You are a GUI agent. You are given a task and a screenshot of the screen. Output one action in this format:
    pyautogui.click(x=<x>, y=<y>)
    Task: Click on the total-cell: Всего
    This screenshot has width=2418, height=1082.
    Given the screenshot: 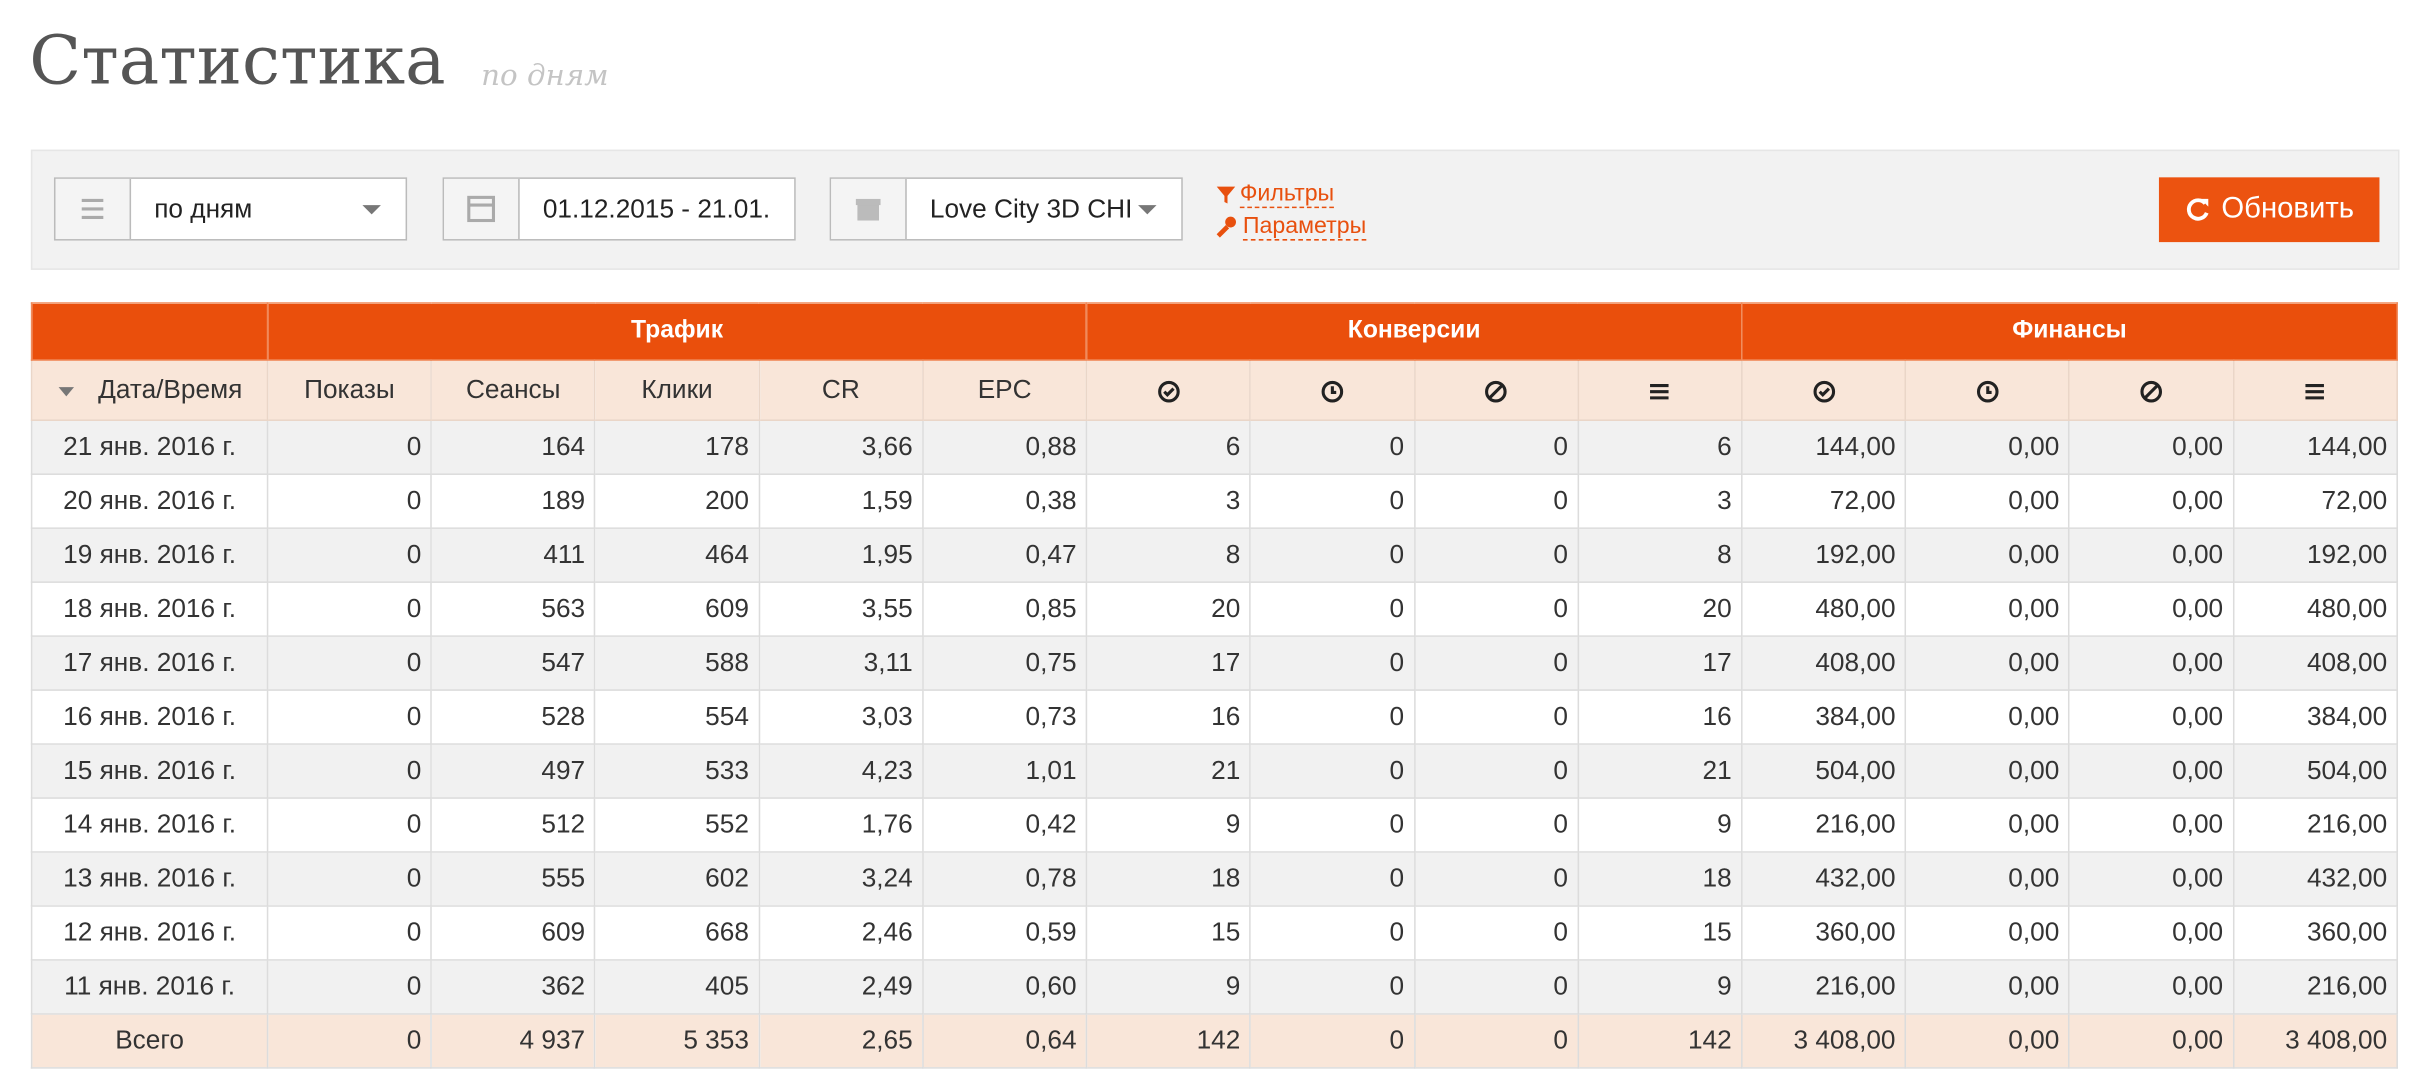 What is the action you would take?
    pyautogui.click(x=149, y=1041)
    